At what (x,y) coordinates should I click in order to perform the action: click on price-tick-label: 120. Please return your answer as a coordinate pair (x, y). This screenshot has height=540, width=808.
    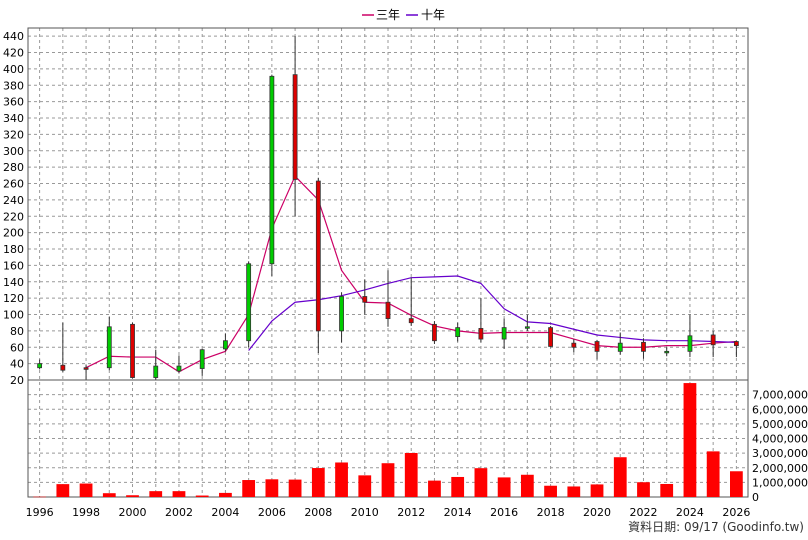
    Looking at the image, I should click on (13, 298).